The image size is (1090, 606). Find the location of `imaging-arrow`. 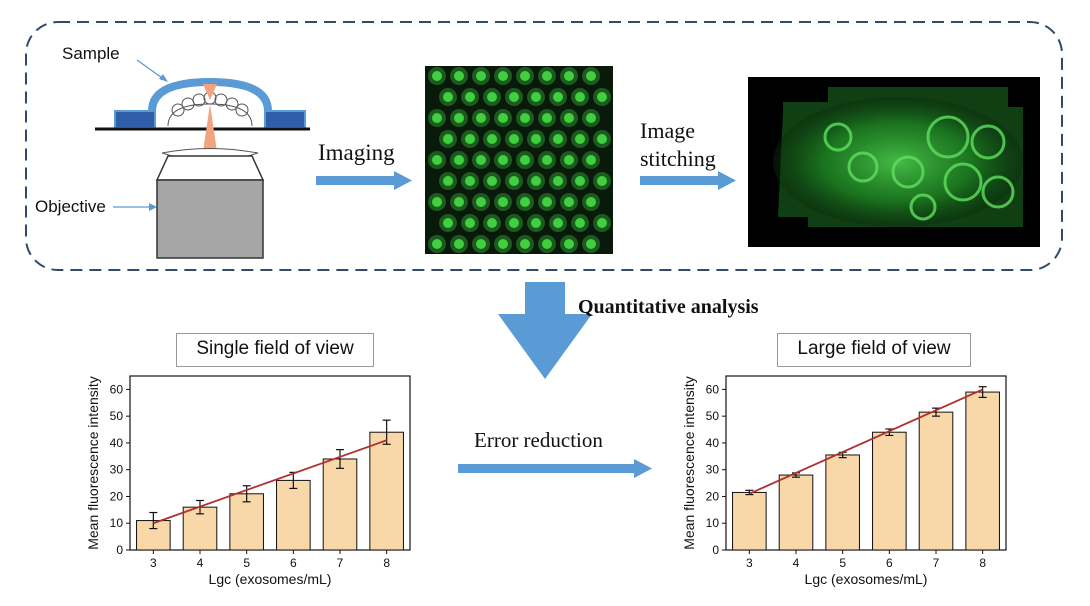

imaging-arrow is located at coordinates (364, 180).